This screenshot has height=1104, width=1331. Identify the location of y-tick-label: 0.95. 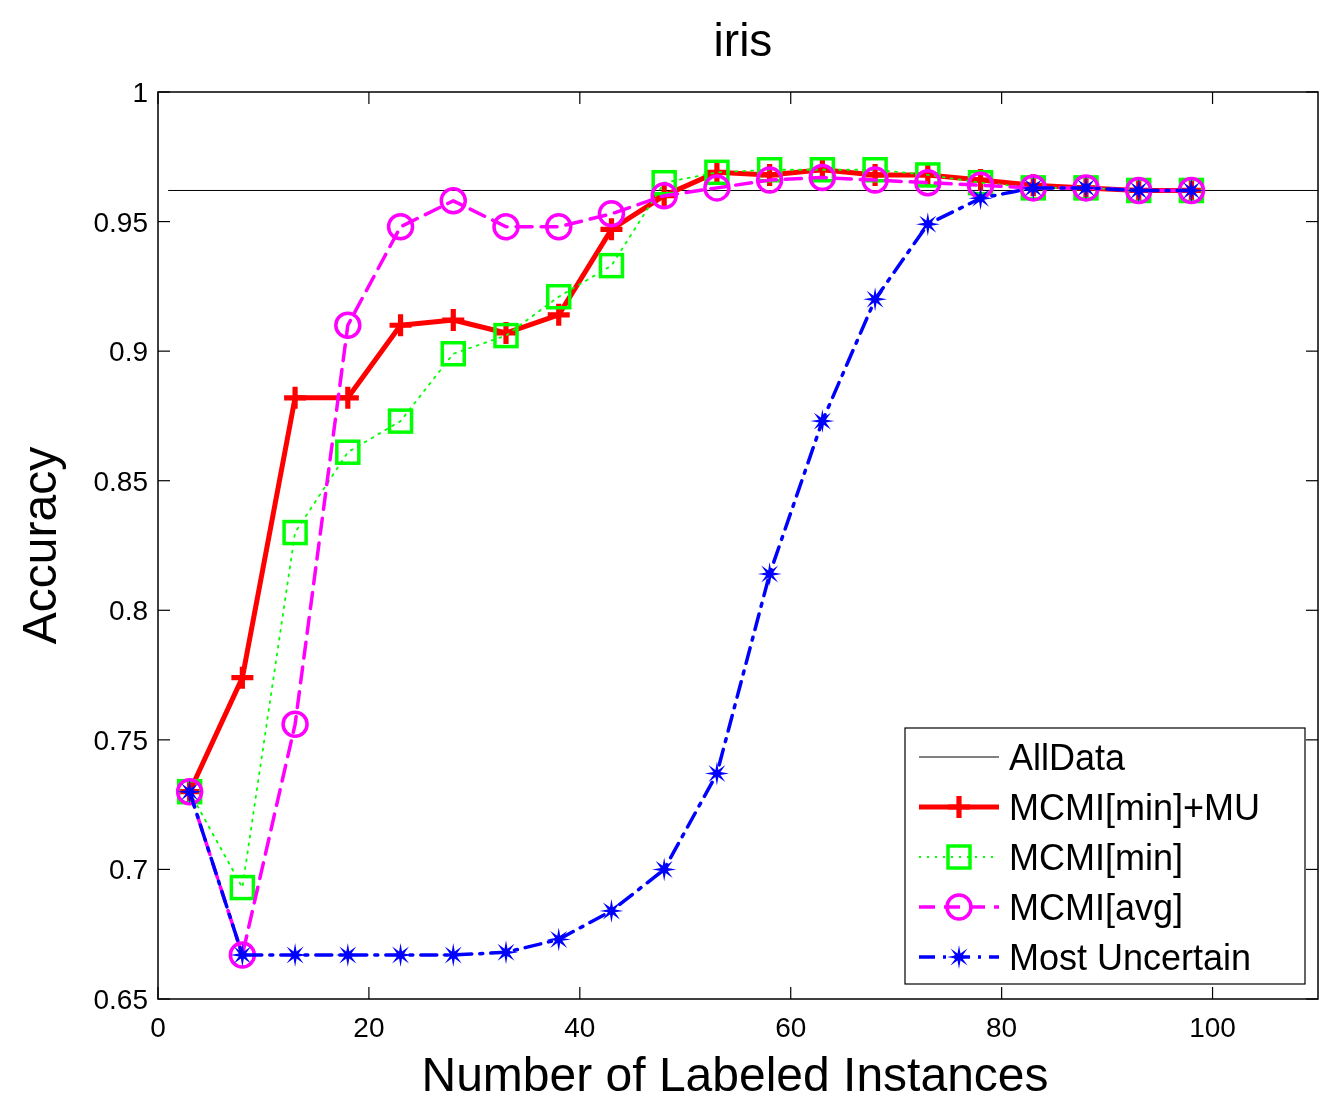
(120, 222).